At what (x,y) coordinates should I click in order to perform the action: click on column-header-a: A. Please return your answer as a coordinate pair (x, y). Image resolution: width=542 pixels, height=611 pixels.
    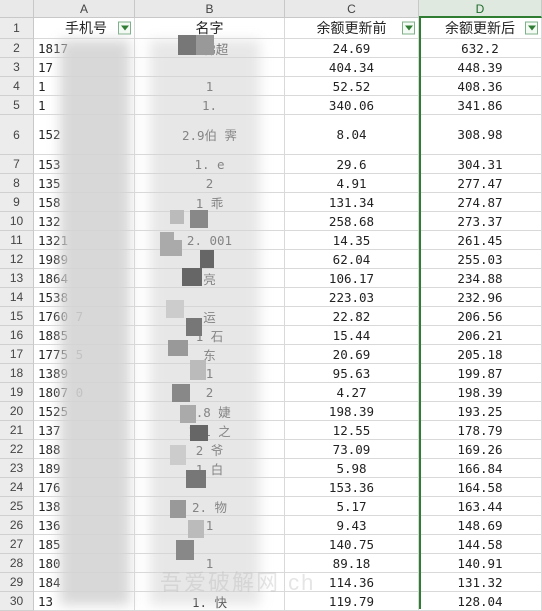
    Looking at the image, I should click on (84, 9).